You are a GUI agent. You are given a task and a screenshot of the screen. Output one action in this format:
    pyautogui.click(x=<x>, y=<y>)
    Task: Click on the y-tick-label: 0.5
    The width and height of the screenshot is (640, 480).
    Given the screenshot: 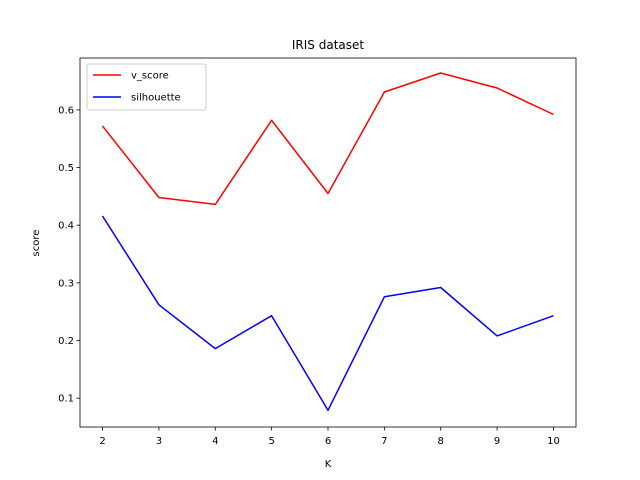 What is the action you would take?
    pyautogui.click(x=66, y=168)
    